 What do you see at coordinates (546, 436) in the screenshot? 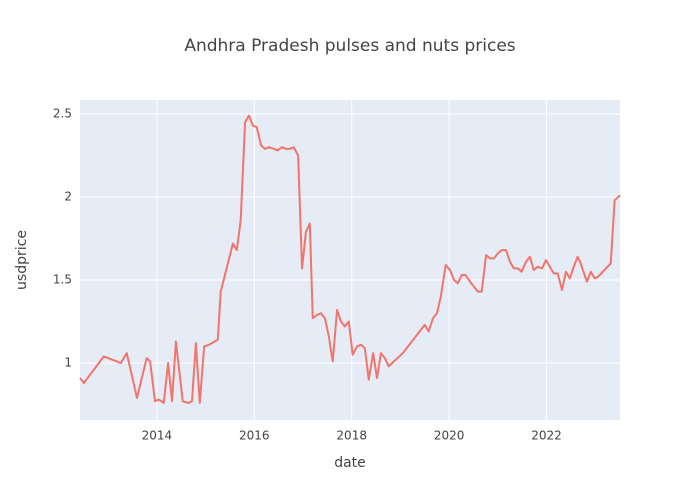
I see `x-tick-label: 2022` at bounding box center [546, 436].